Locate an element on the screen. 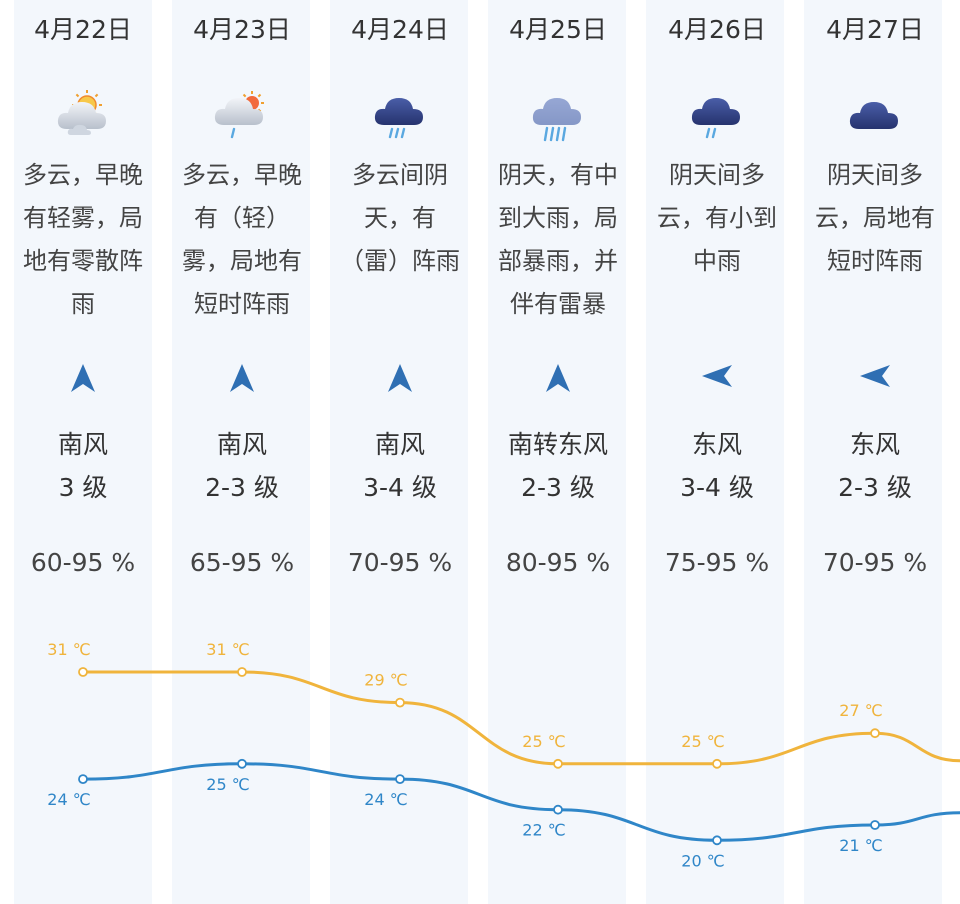 This screenshot has width=960, height=904. day-description: 多云，早晚有（轻） 雾，局地有短时阵雨 is located at coordinates (242, 240).